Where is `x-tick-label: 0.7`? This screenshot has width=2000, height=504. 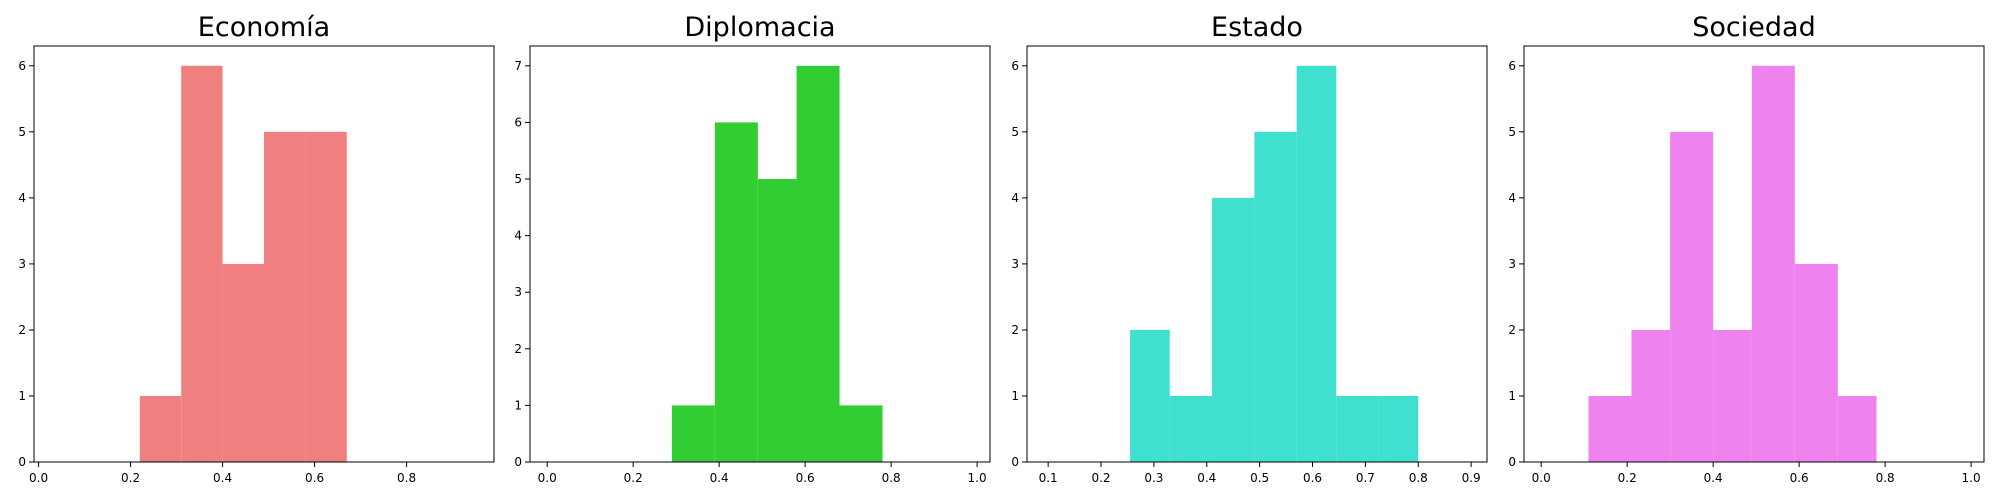 x-tick-label: 0.7 is located at coordinates (1365, 478).